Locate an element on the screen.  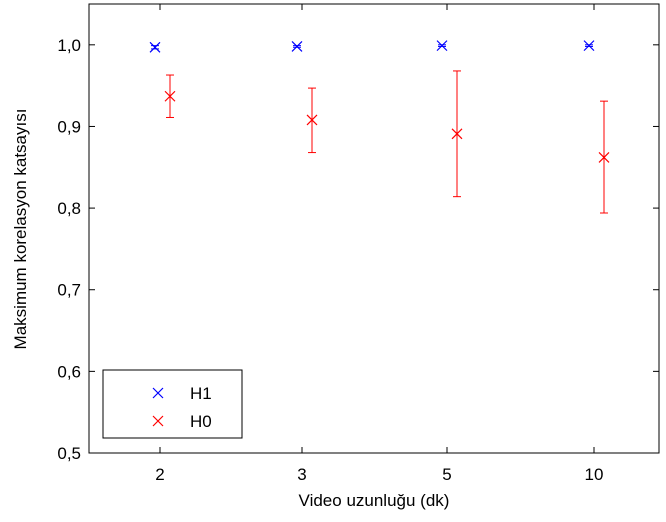
x-tick-label: 2 is located at coordinates (159, 474).